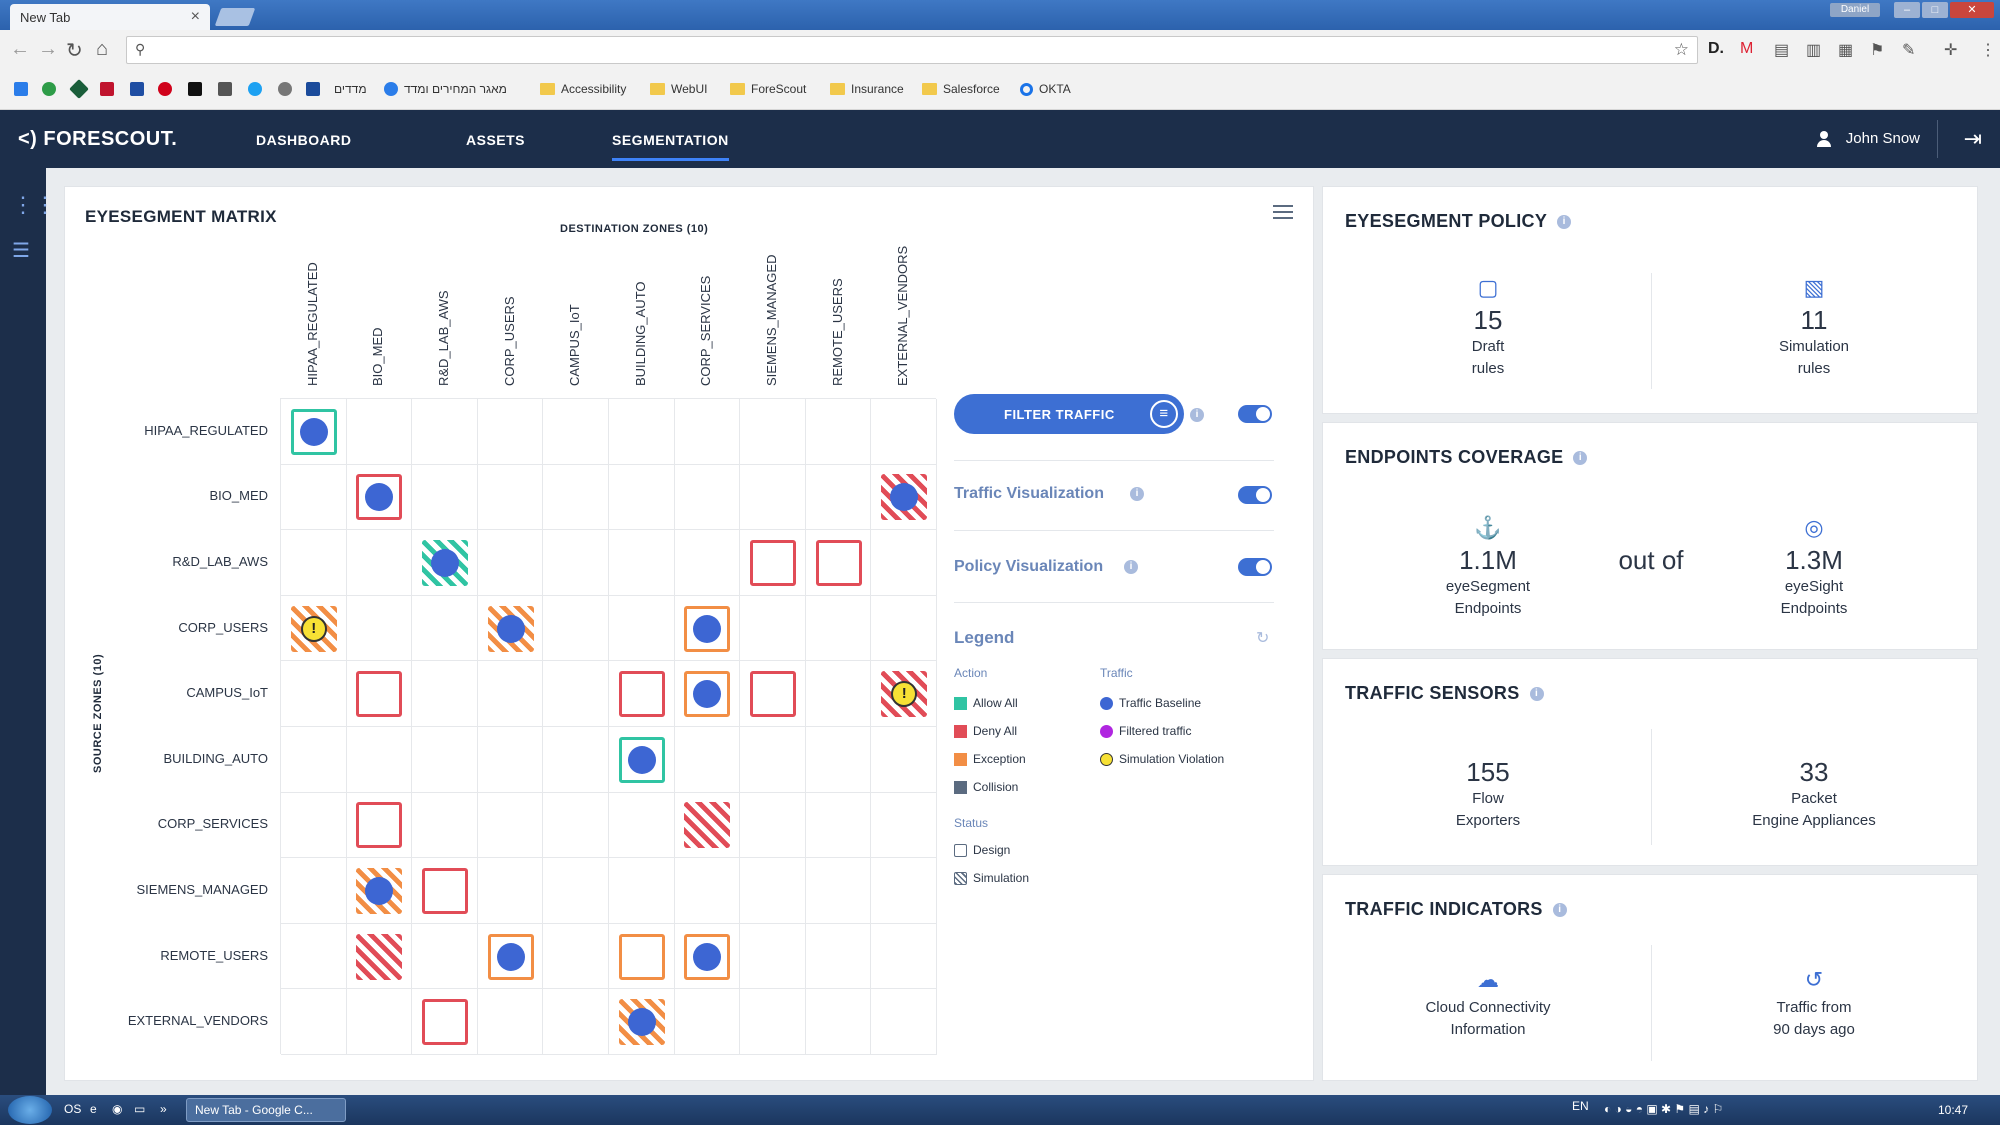 The image size is (2000, 1125). What do you see at coordinates (640, 333) in the screenshot?
I see `column-header: BUILDING_AUTO` at bounding box center [640, 333].